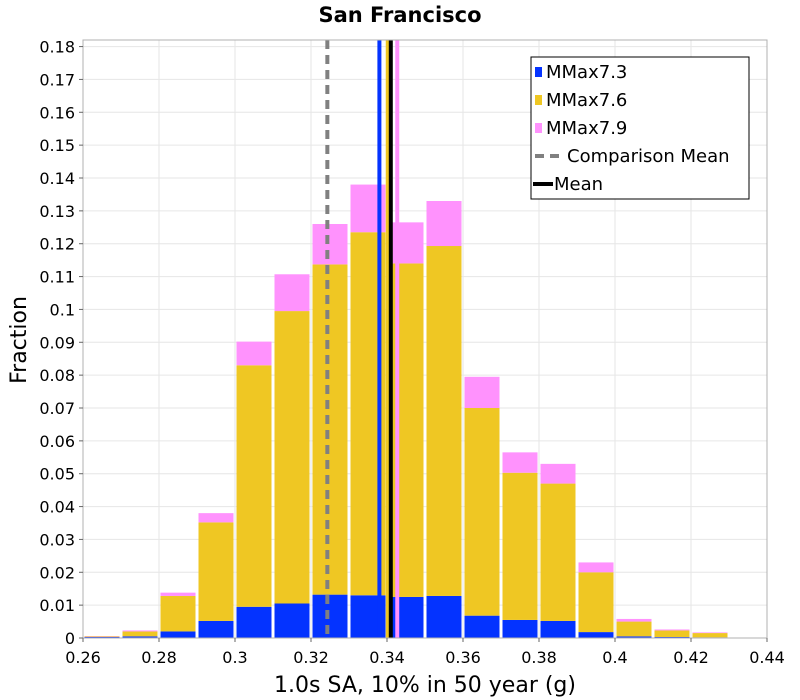 The height and width of the screenshot is (700, 800). I want to click on x-tick-label: 0.32, so click(311, 657).